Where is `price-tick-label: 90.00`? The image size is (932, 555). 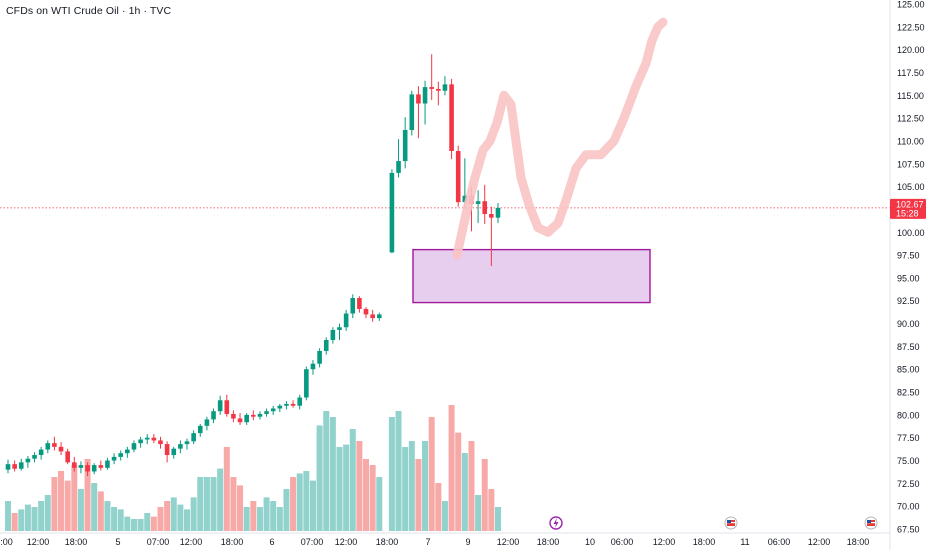
price-tick-label: 90.00 is located at coordinates (908, 324).